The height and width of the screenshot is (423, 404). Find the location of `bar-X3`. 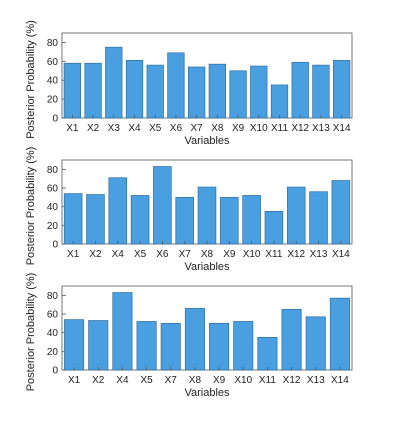

bar-X3 is located at coordinates (114, 82).